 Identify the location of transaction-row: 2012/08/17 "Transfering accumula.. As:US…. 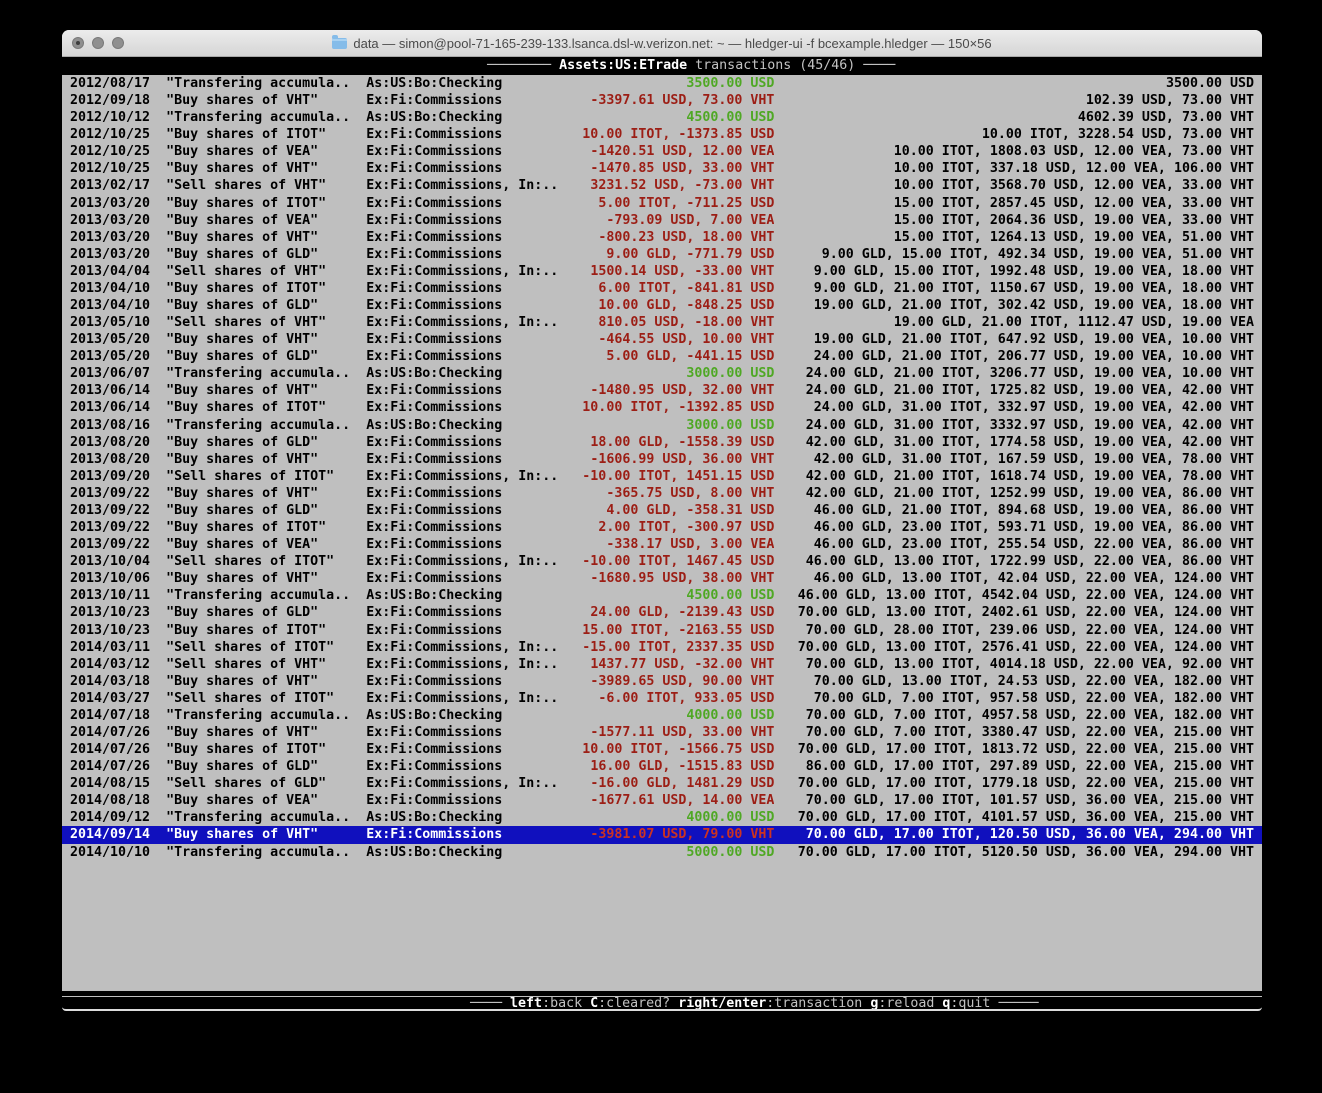
(662, 83).